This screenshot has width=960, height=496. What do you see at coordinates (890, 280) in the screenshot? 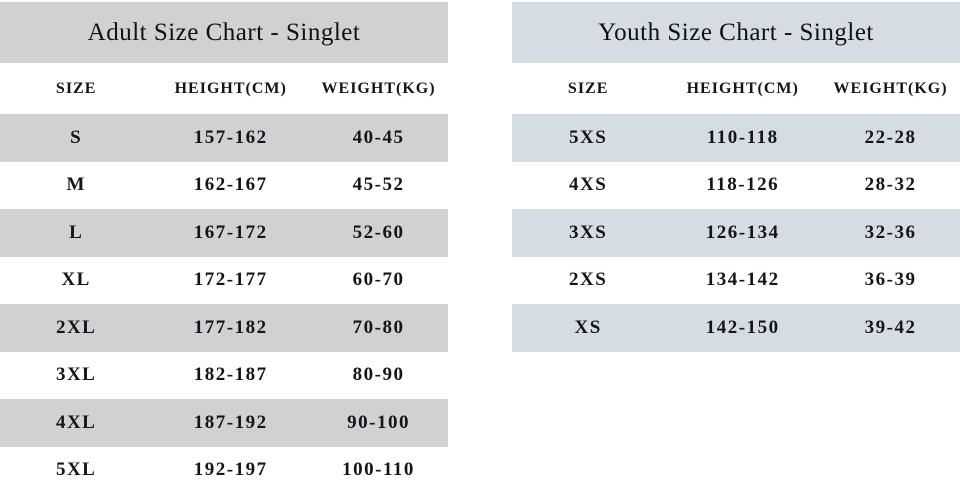
I see `weight-cell: 36-39` at bounding box center [890, 280].